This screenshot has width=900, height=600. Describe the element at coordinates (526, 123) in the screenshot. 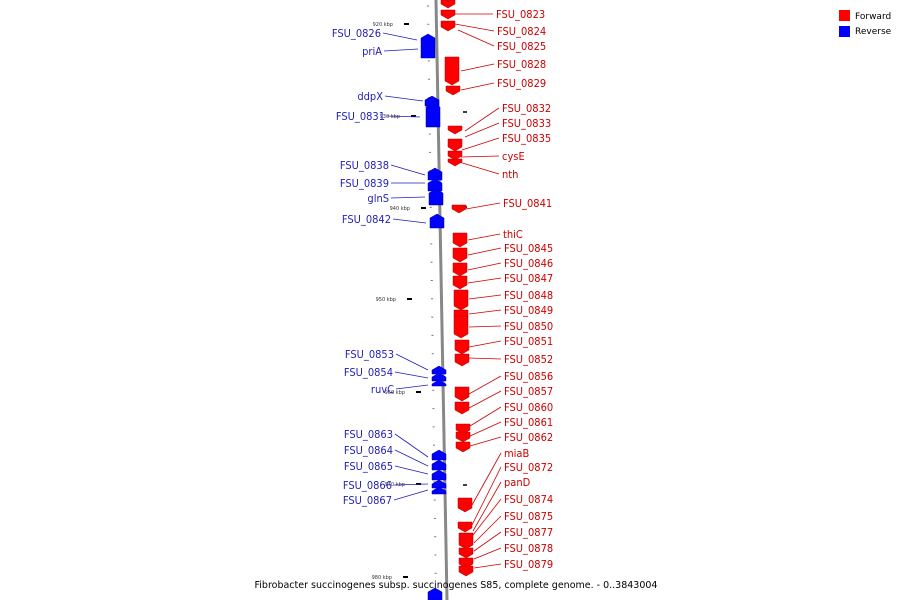

I see `forward-gene-label: FSU_0833` at that location.